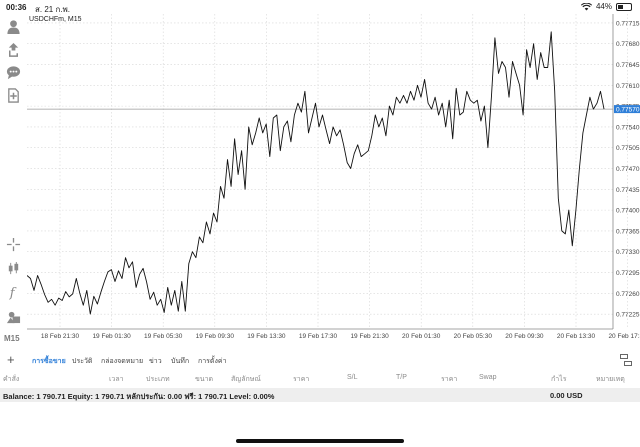 This screenshot has height=447, width=640. I want to click on y-tick-label: 0.77505, so click(628, 148).